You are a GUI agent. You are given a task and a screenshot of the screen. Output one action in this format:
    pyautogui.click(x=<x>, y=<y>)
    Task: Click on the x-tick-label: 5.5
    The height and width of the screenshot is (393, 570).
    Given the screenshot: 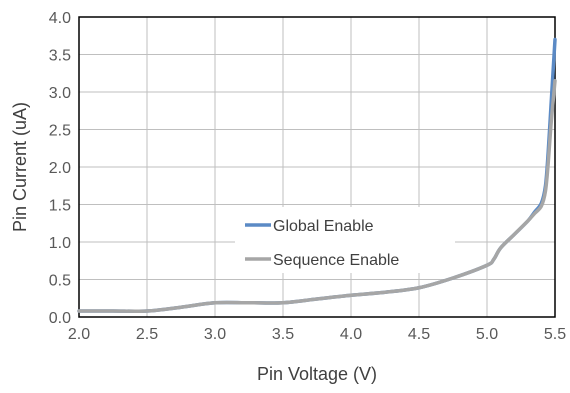 What is the action you would take?
    pyautogui.click(x=555, y=334)
    